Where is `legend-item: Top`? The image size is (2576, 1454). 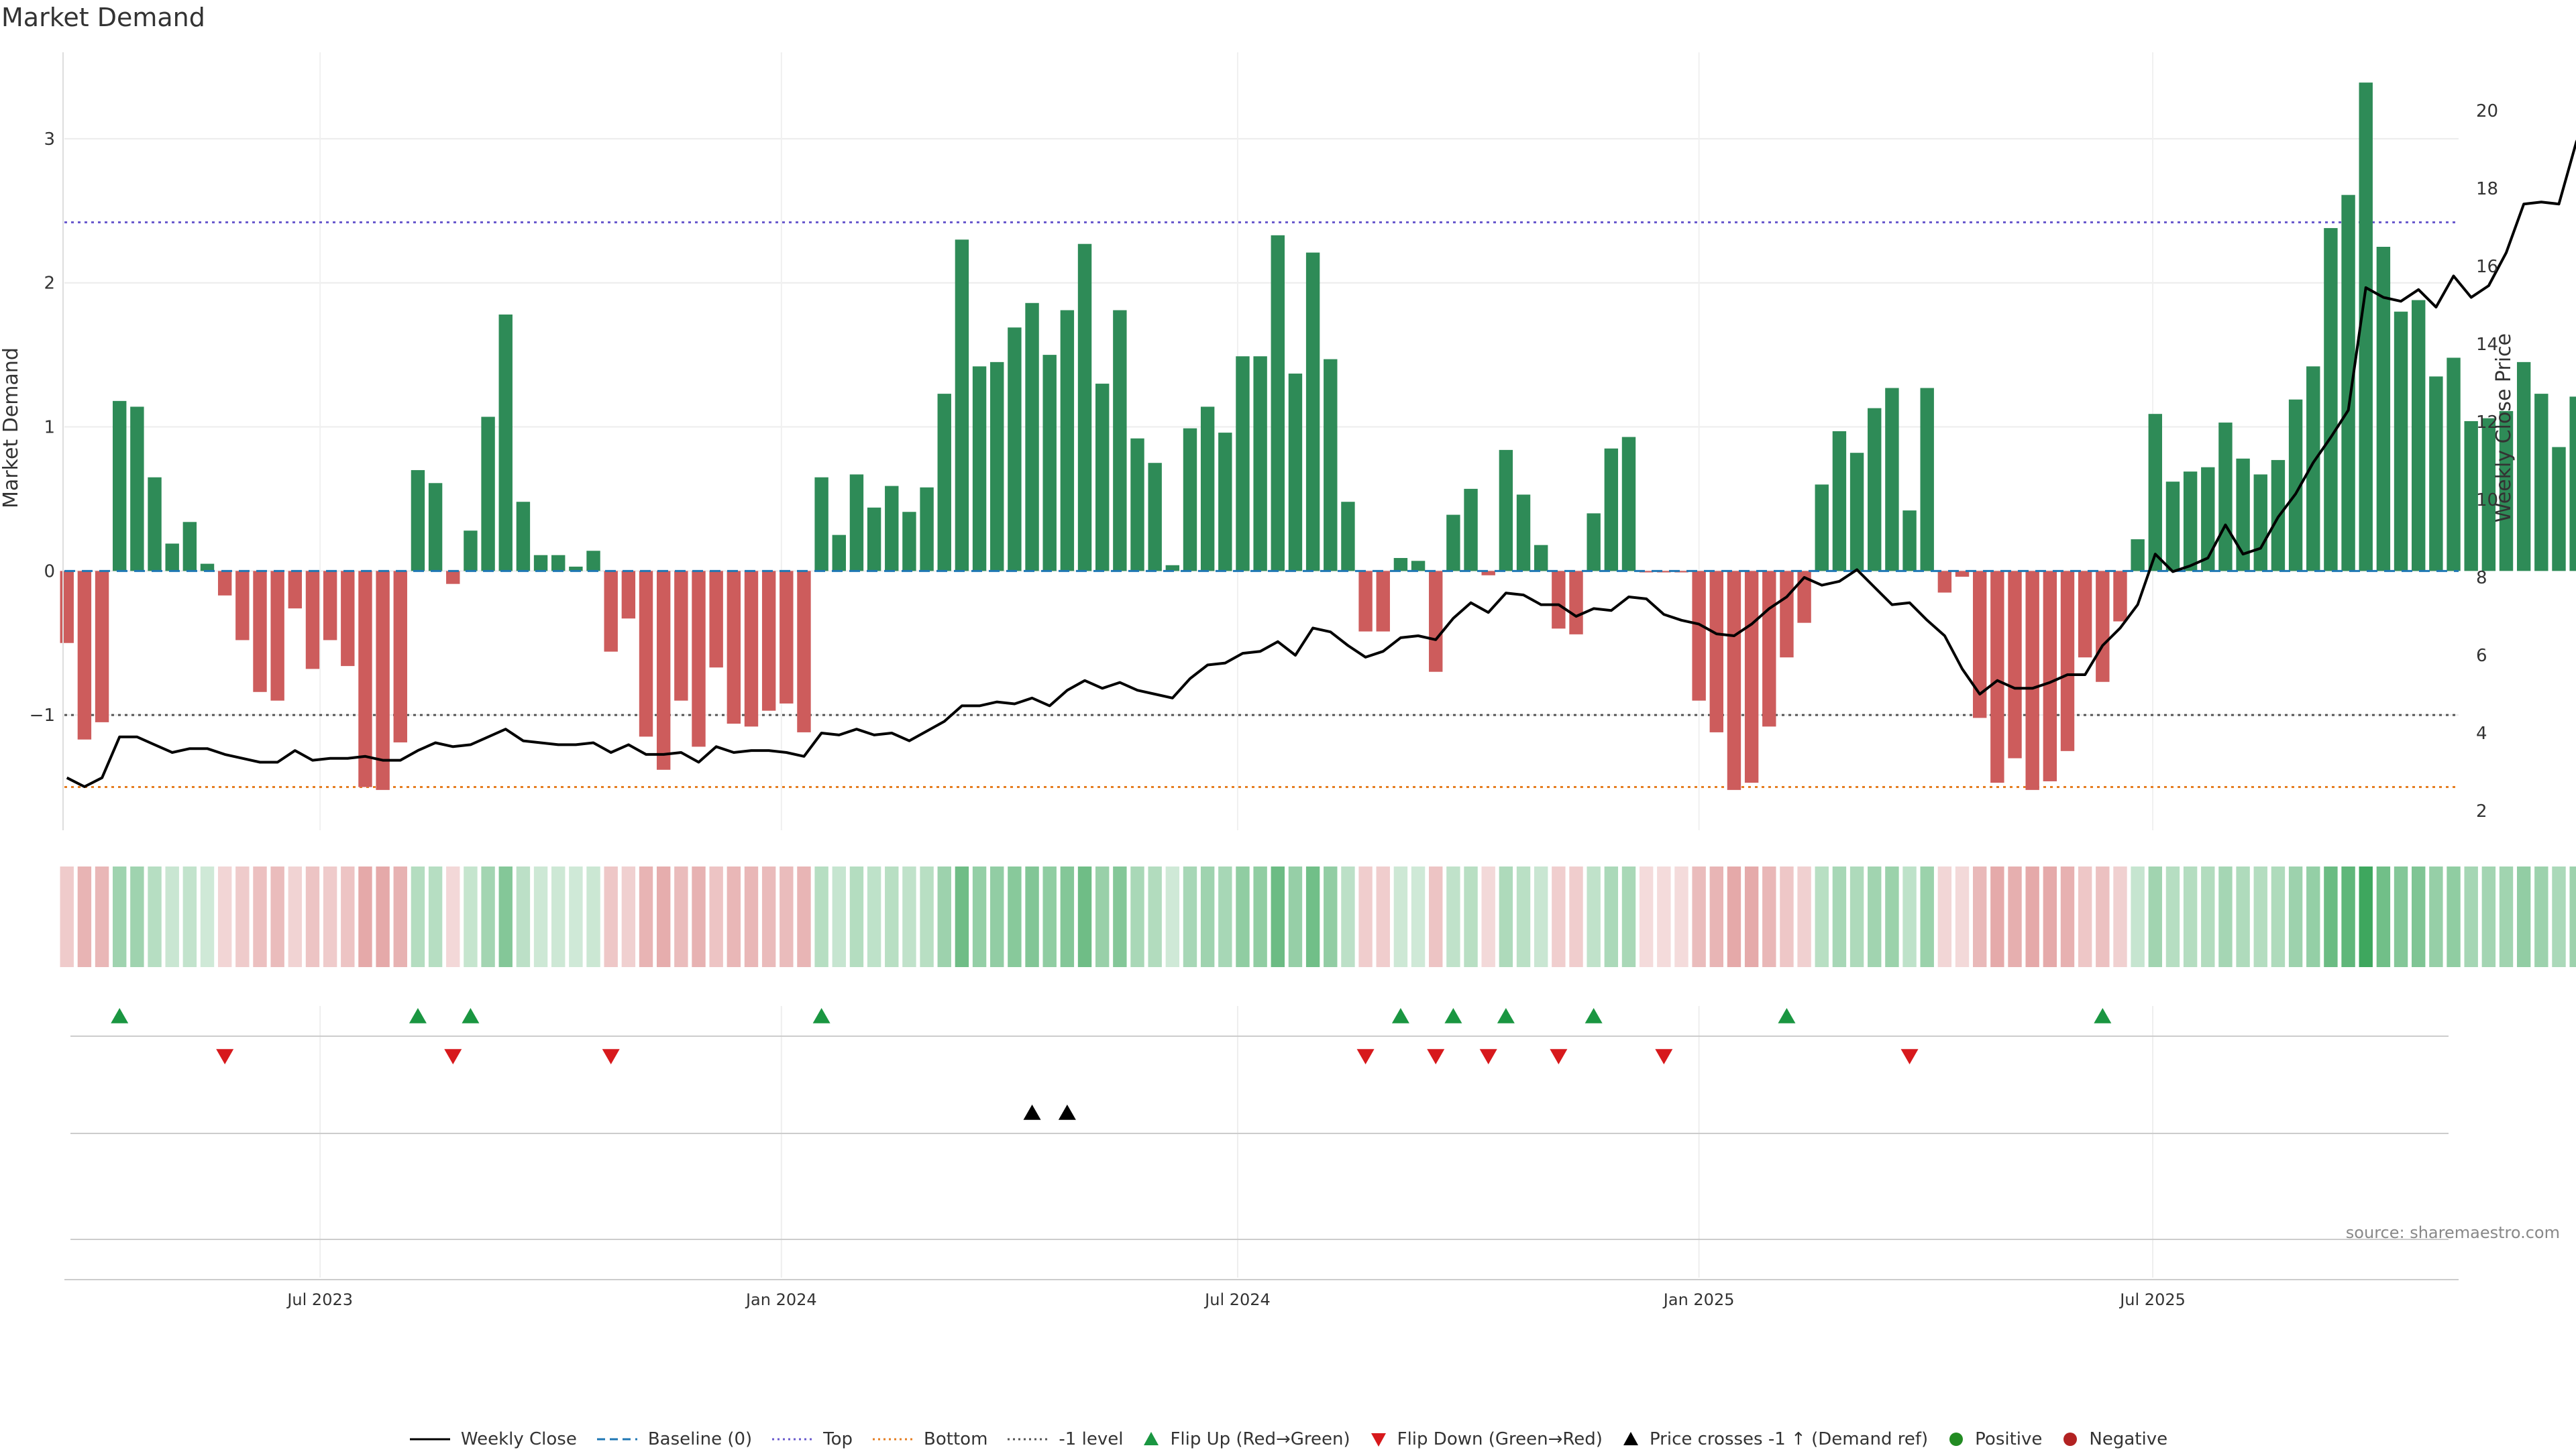
legend-item: Top is located at coordinates (812, 1439).